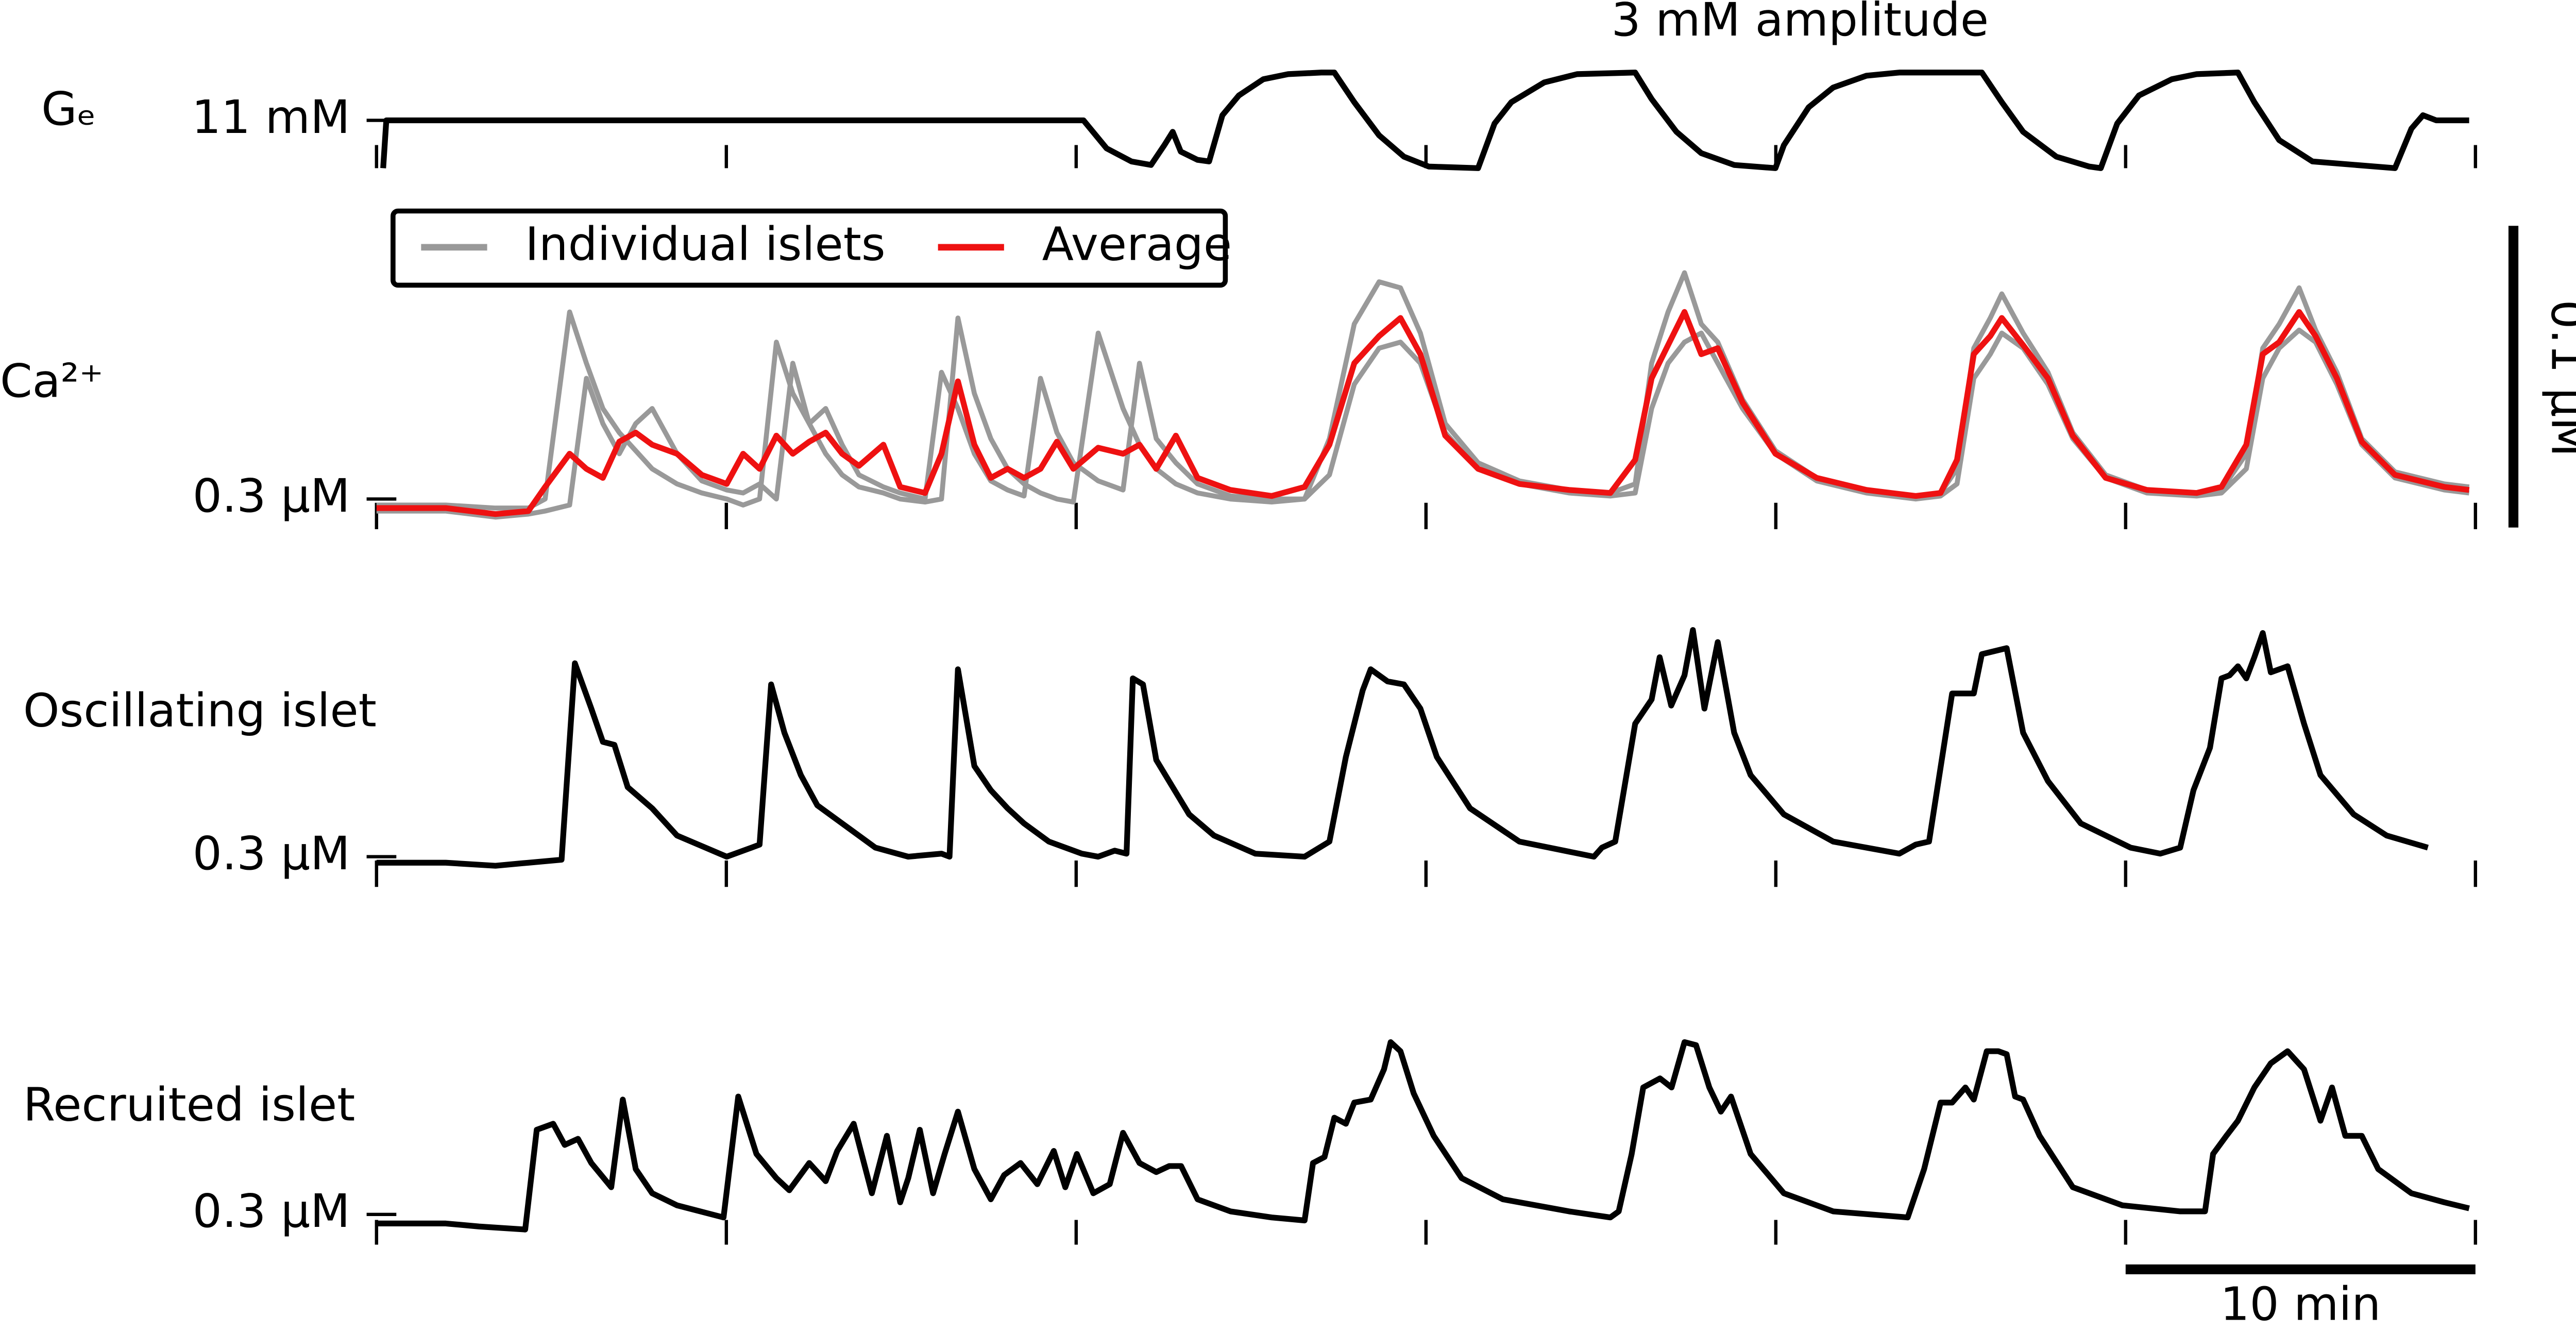  I want to click on legend-box, so click(809, 248).